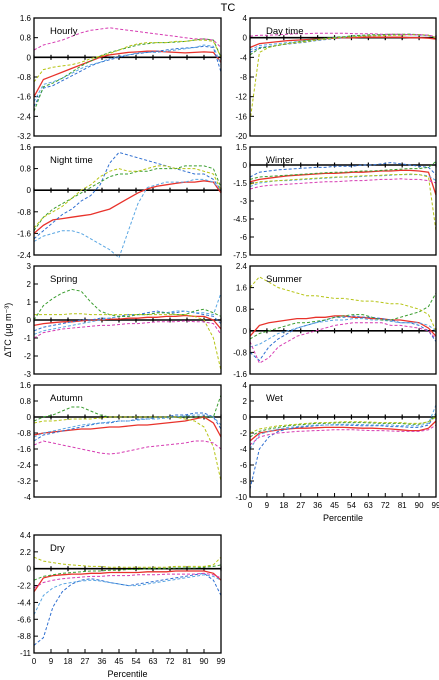 Image resolution: width=439 pixels, height=680 pixels. Describe the element at coordinates (241, 97) in the screenshot. I see `y-tick-label: -12` at that location.